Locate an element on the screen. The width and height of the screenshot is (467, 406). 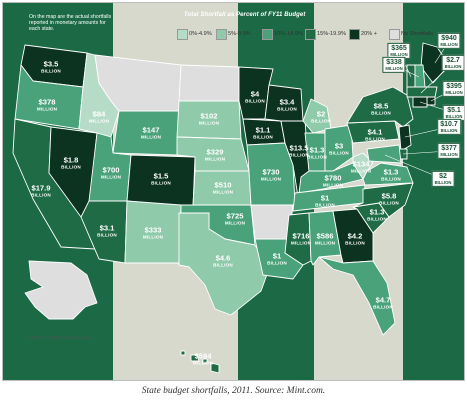
state-tx is located at coordinates (224, 264).